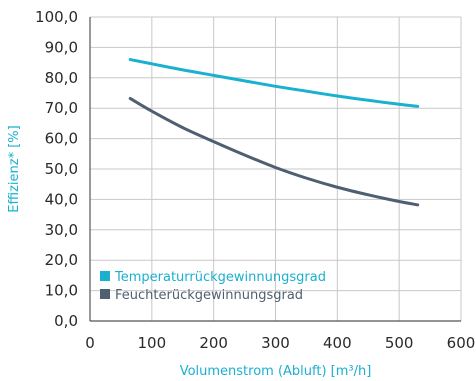 Image resolution: width=476 pixels, height=381 pixels. What do you see at coordinates (461, 343) in the screenshot?
I see `x-tick-label: 600` at bounding box center [461, 343].